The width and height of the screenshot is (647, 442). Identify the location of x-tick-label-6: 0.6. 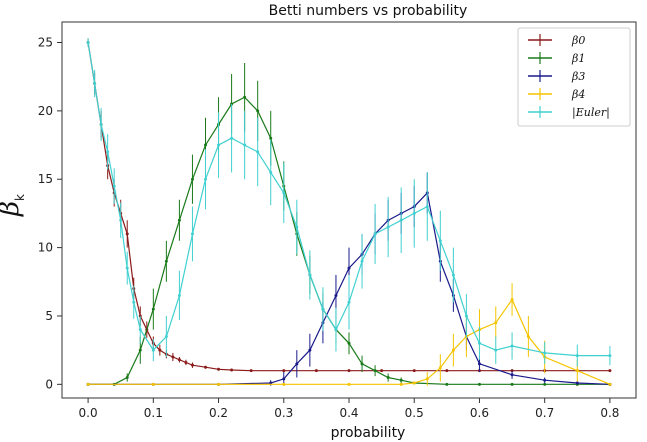
(479, 413).